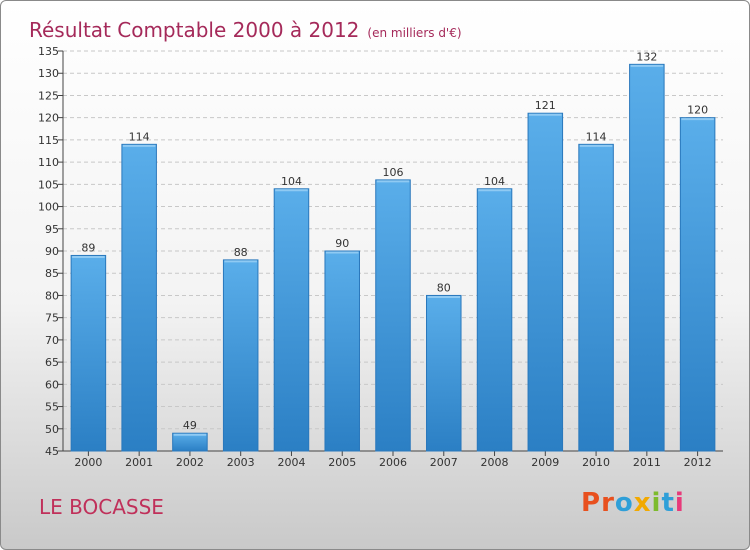  I want to click on x-tick-label: 2002, so click(190, 462).